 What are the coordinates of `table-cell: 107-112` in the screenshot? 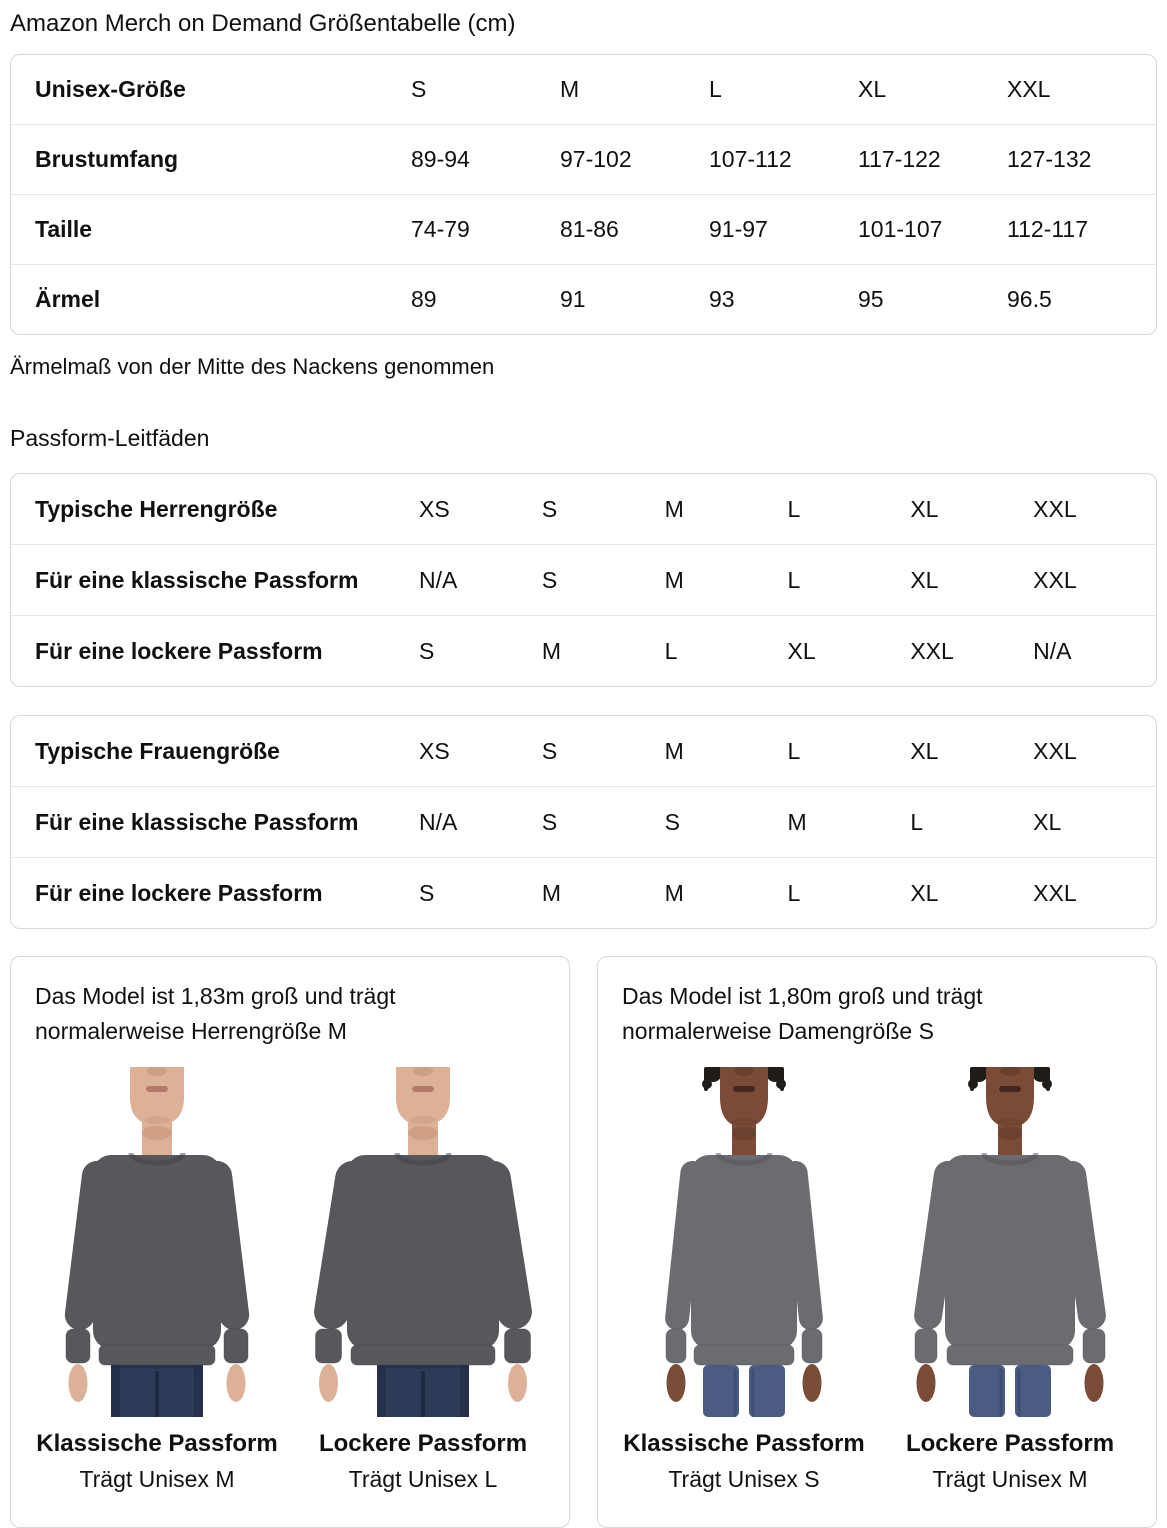 It's located at (750, 159).